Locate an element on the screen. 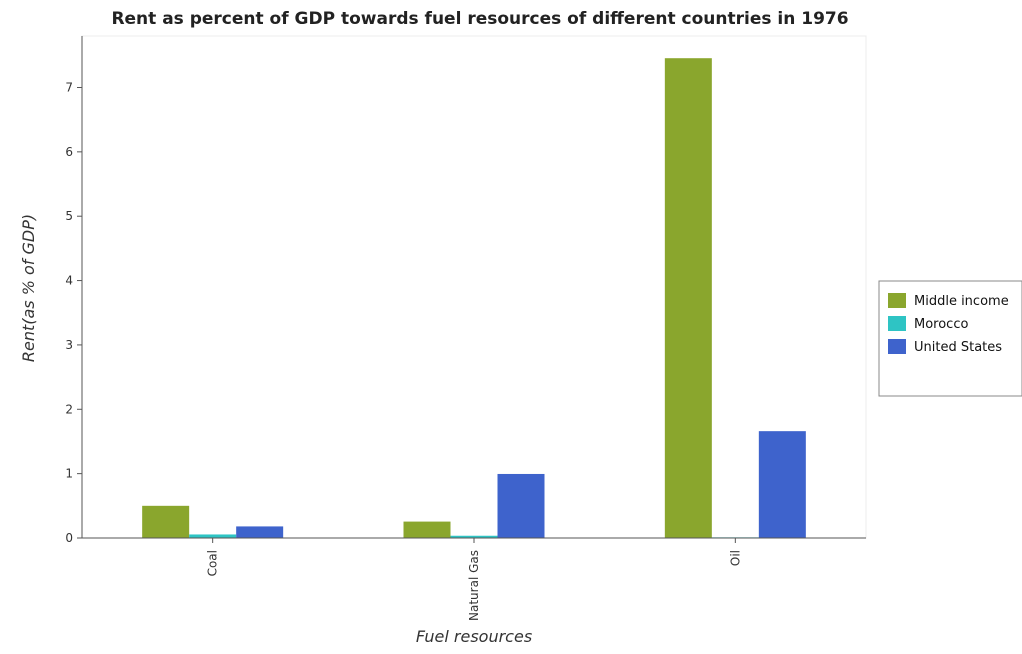 The height and width of the screenshot is (654, 1022). y-tick-label: 3 is located at coordinates (69, 345).